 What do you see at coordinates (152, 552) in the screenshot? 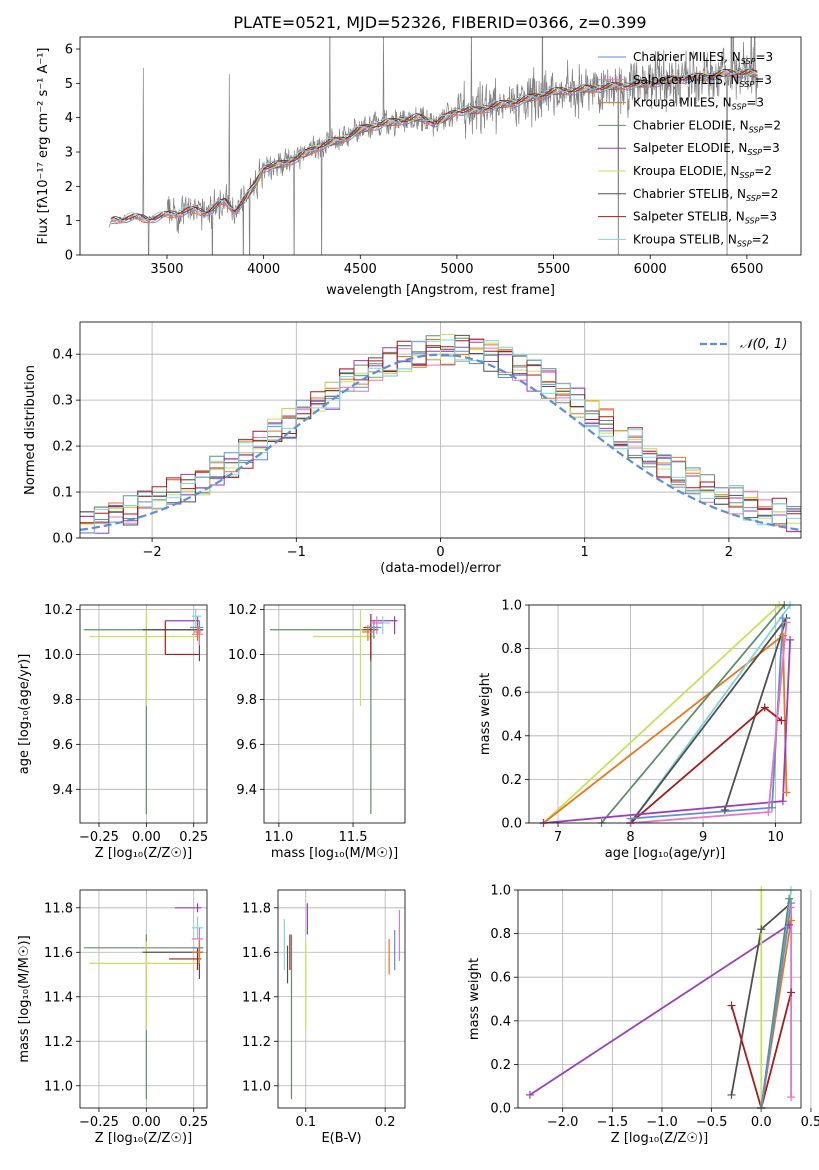
I see `x-tick-label: −2` at bounding box center [152, 552].